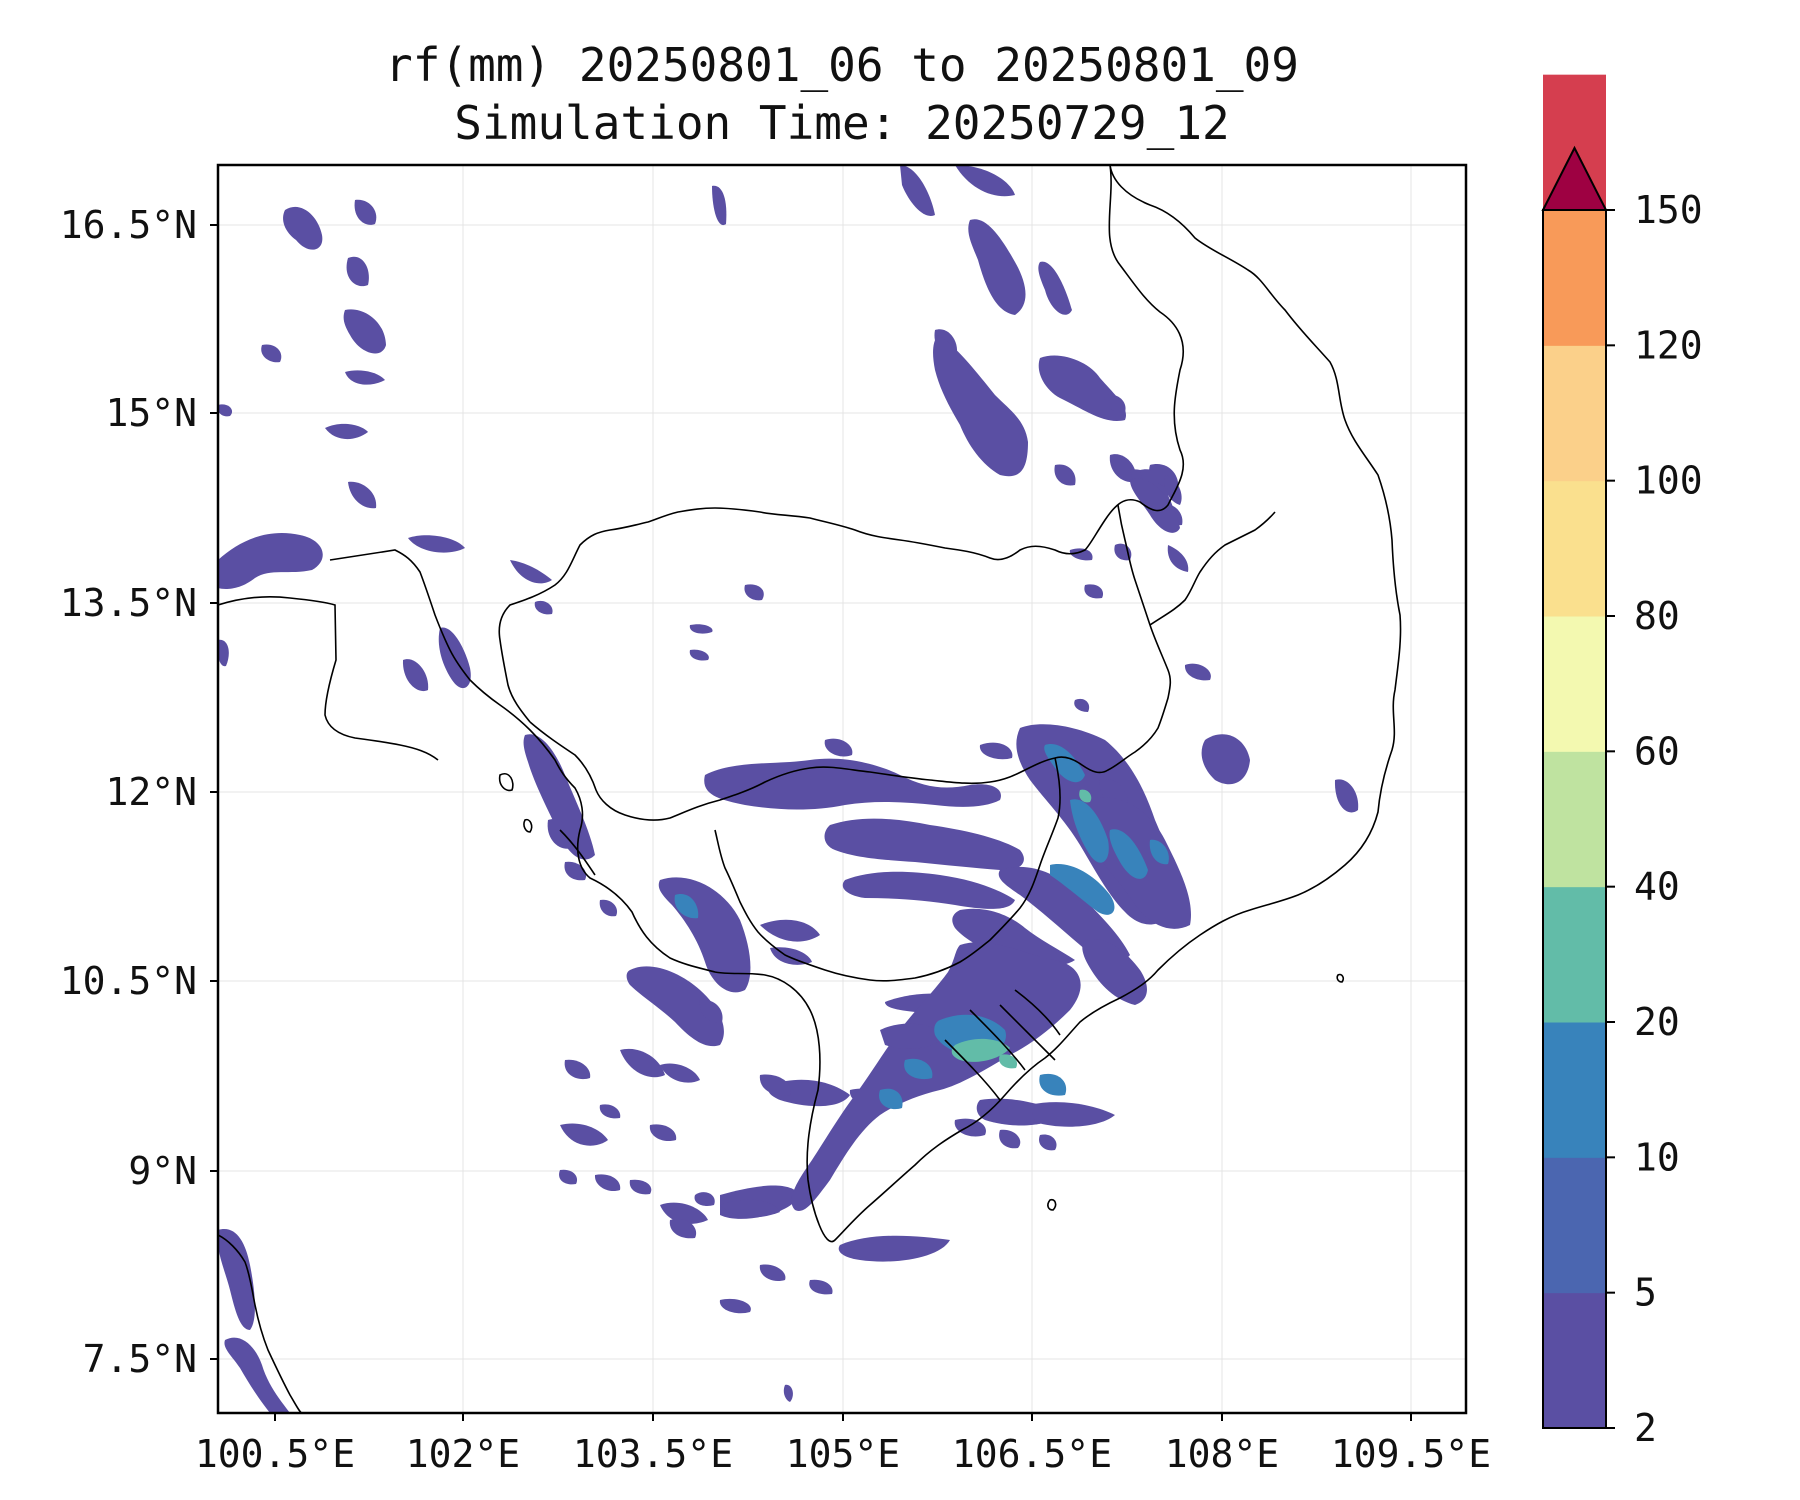 The height and width of the screenshot is (1500, 1800). Describe the element at coordinates (463, 1454) in the screenshot. I see `x-tick-label: 102°E` at that location.